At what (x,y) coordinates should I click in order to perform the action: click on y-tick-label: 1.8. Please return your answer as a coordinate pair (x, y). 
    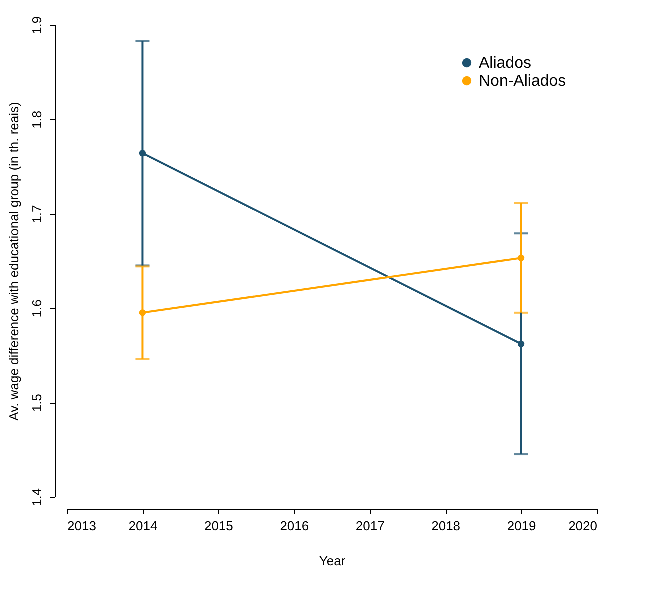
    Looking at the image, I should click on (37, 119).